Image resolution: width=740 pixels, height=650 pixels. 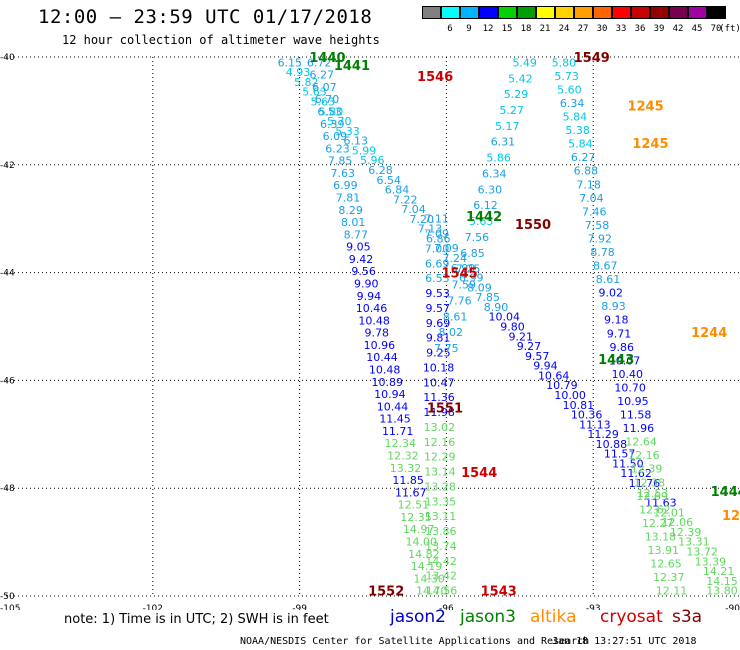 What do you see at coordinates (611, 293) in the screenshot?
I see `wave-height-value: 9.02` at bounding box center [611, 293].